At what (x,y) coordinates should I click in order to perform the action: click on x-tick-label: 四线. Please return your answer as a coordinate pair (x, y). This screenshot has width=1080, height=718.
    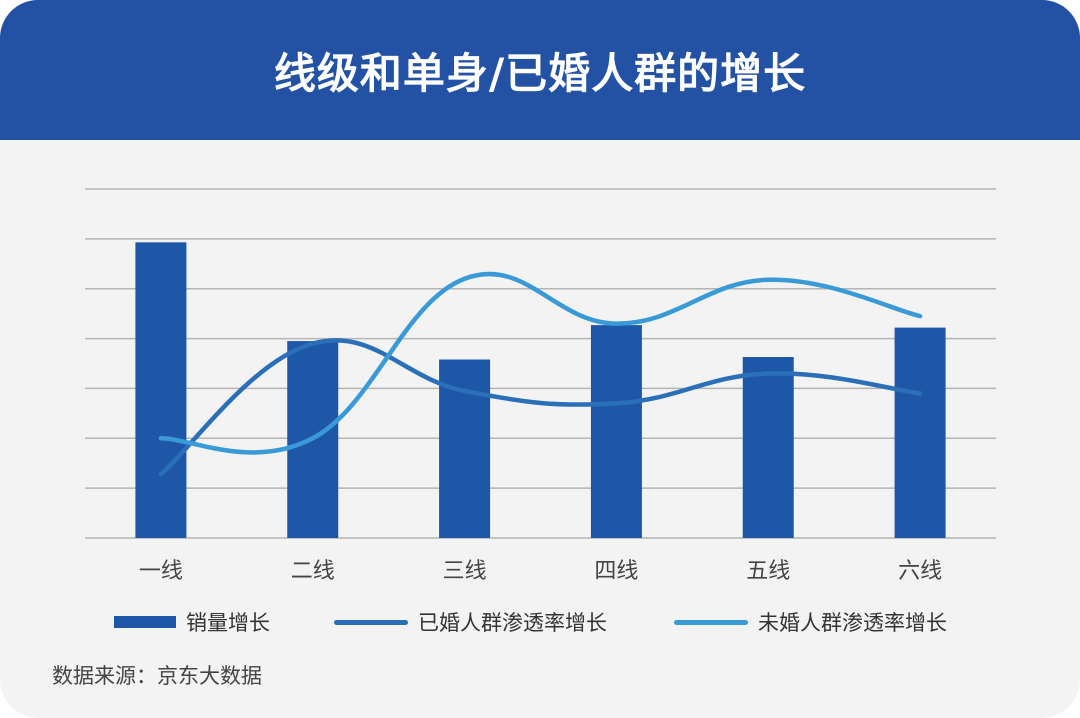
    Looking at the image, I should click on (616, 571).